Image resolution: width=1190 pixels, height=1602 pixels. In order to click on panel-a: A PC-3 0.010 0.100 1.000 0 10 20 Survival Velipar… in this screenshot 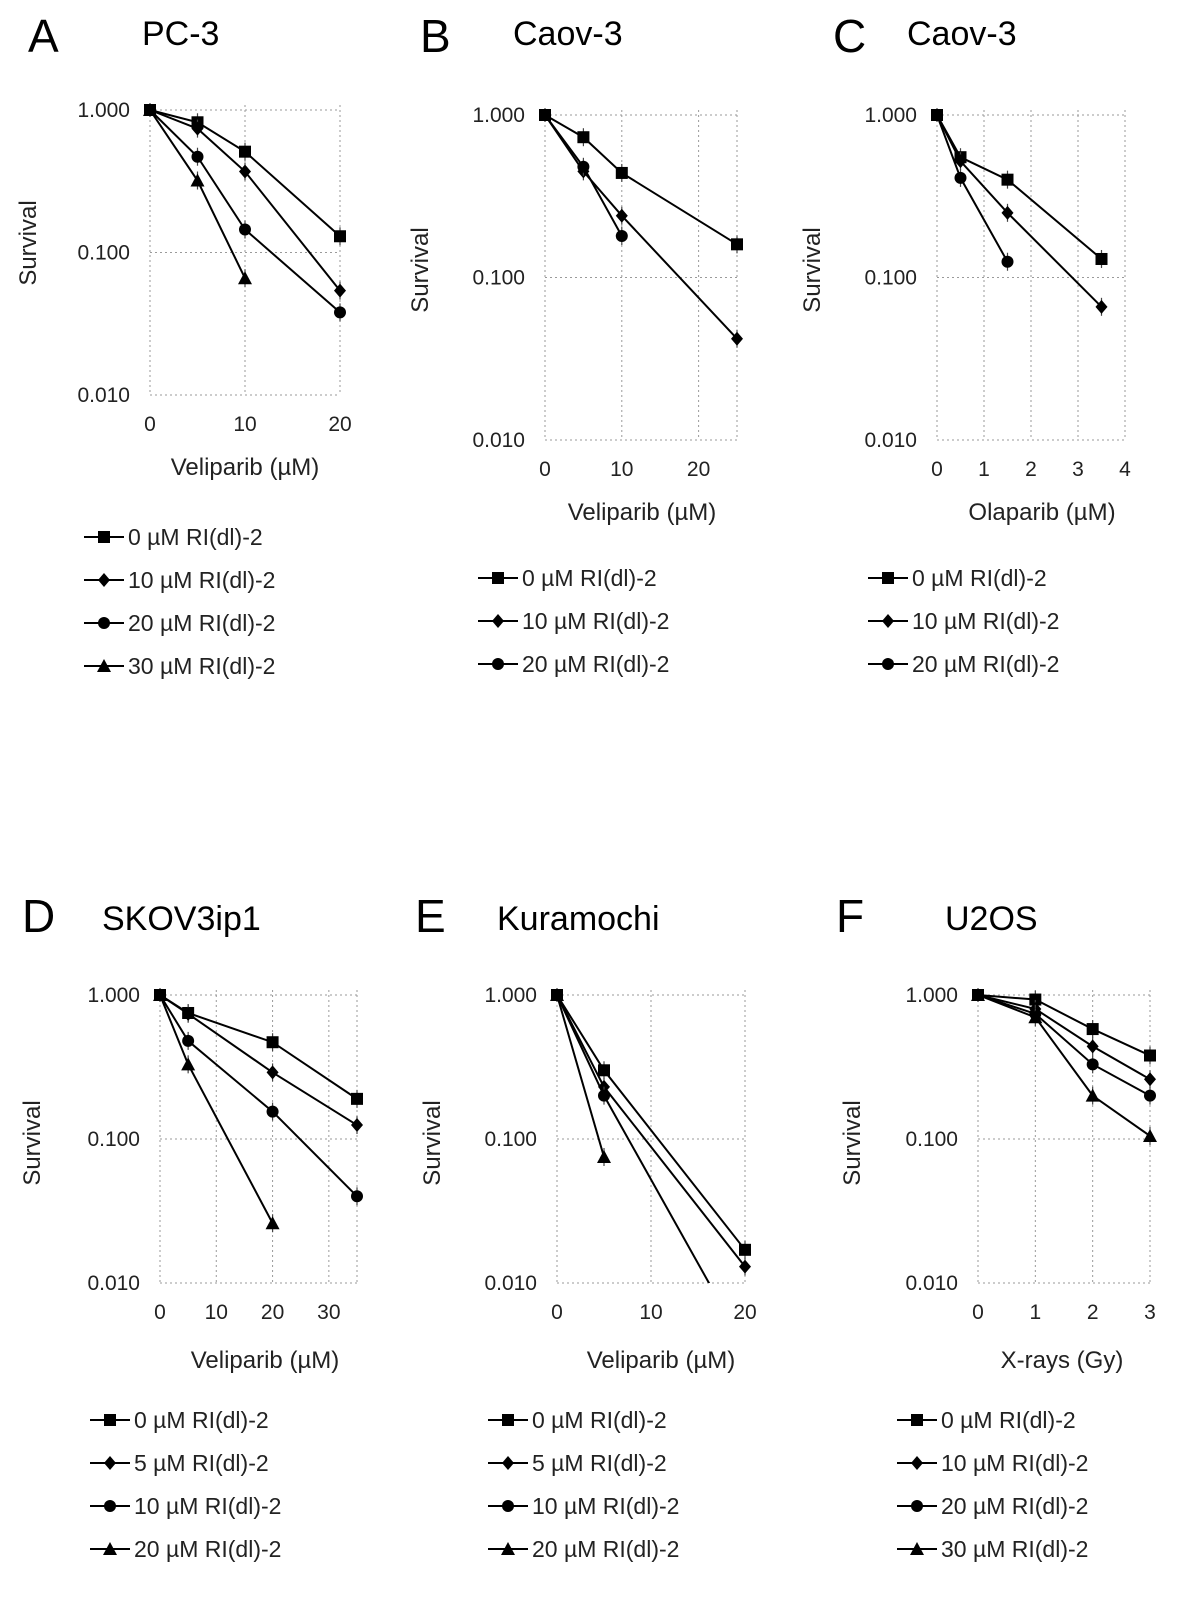, I will do `click(183, 344)`.